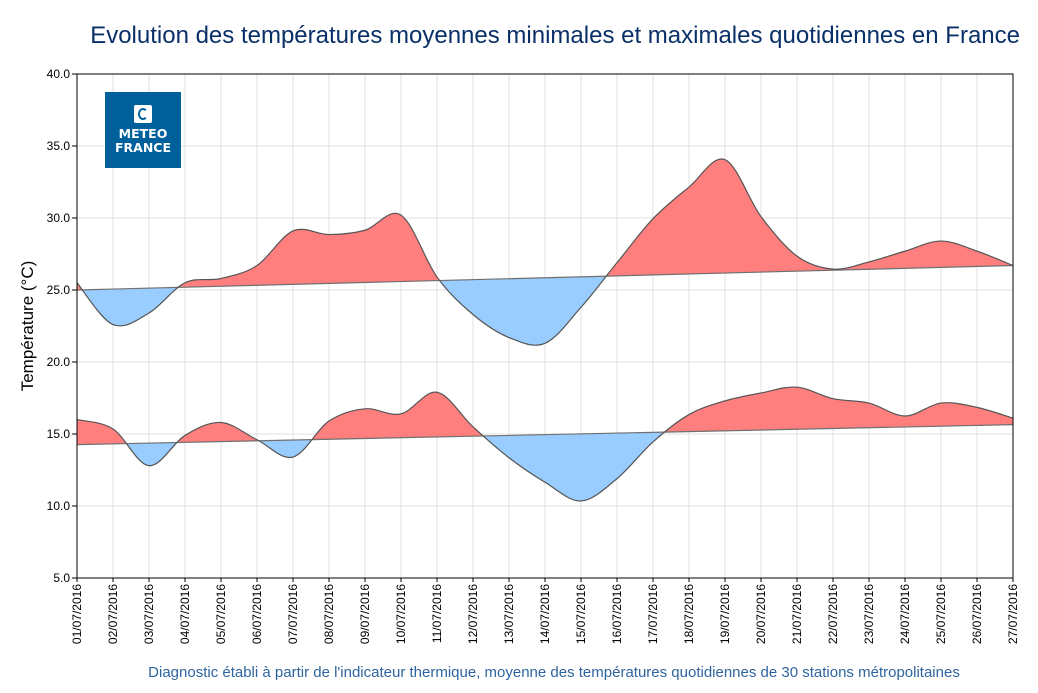 The height and width of the screenshot is (693, 1038). What do you see at coordinates (61, 578) in the screenshot?
I see `y-tick-label: 5.0` at bounding box center [61, 578].